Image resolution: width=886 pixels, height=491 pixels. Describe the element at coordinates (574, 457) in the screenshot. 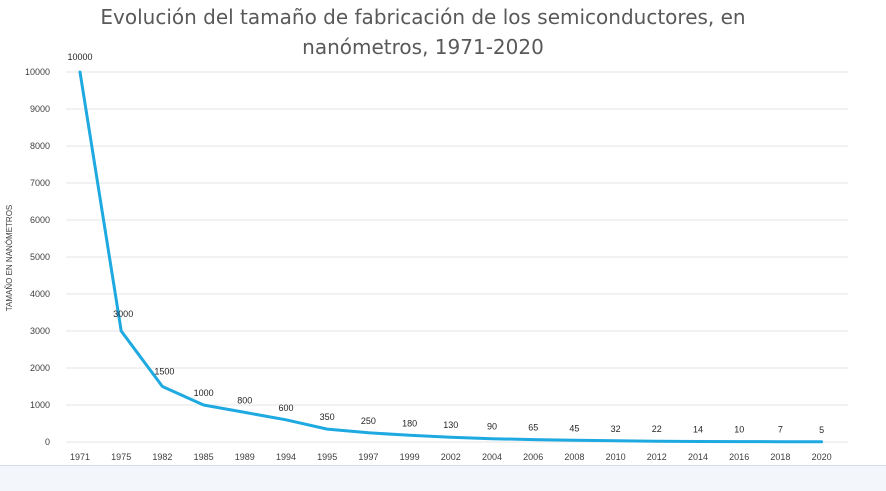

I see `x-tick-label: 2008` at that location.